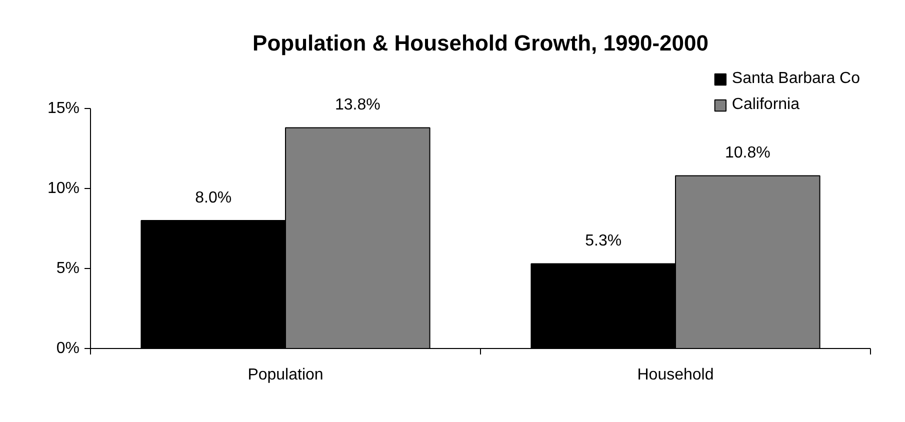 This screenshot has height=422, width=905. What do you see at coordinates (480, 43) in the screenshot?
I see `chart-title: Population & Household Growth, 1990-2000` at bounding box center [480, 43].